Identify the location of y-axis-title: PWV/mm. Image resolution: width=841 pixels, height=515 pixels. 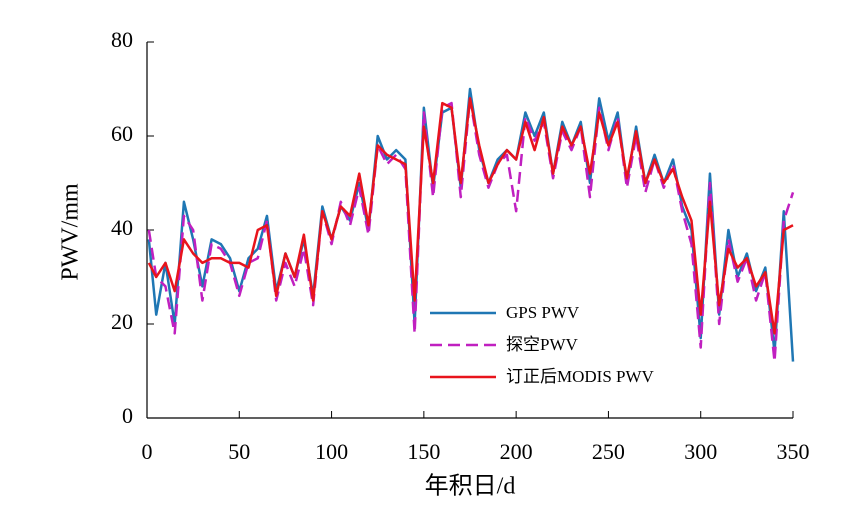
(71, 232).